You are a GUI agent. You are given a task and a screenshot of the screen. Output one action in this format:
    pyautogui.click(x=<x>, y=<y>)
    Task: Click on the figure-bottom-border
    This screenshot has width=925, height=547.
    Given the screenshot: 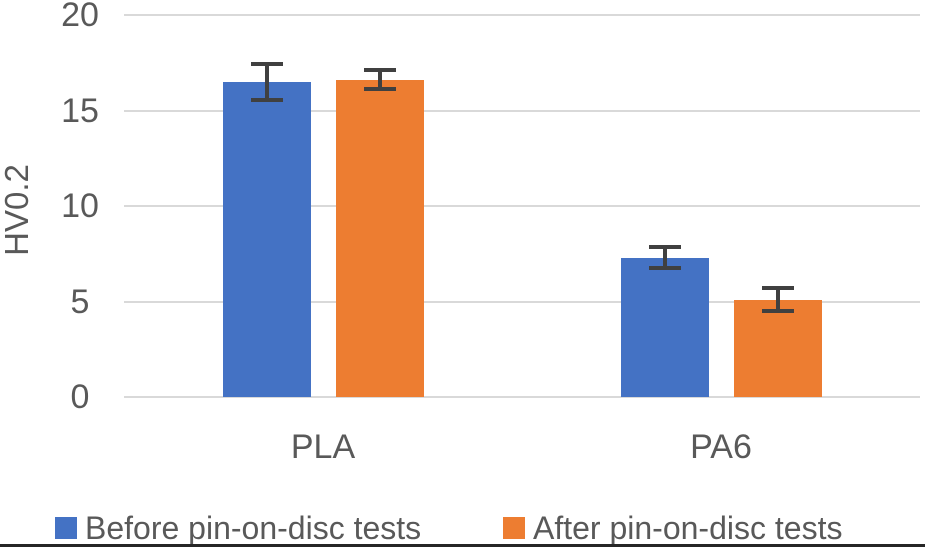 What is the action you would take?
    pyautogui.click(x=462, y=545)
    